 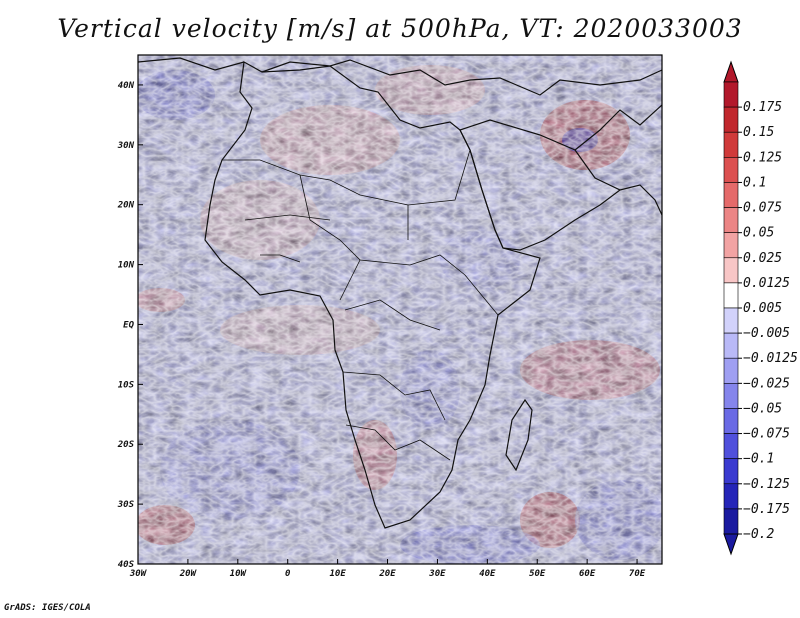 What do you see at coordinates (762, 157) in the screenshot?
I see `colorbar-label: 0.125` at bounding box center [762, 157].